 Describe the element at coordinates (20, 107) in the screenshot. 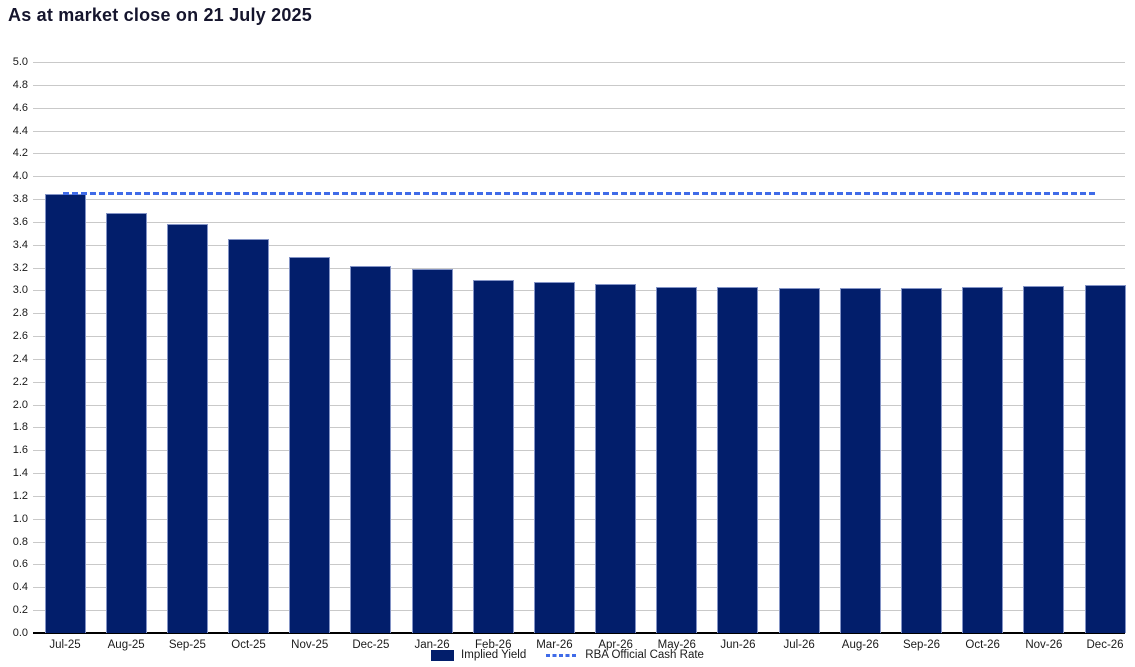

I see `y-axis-tick-label: 4.6` at that location.